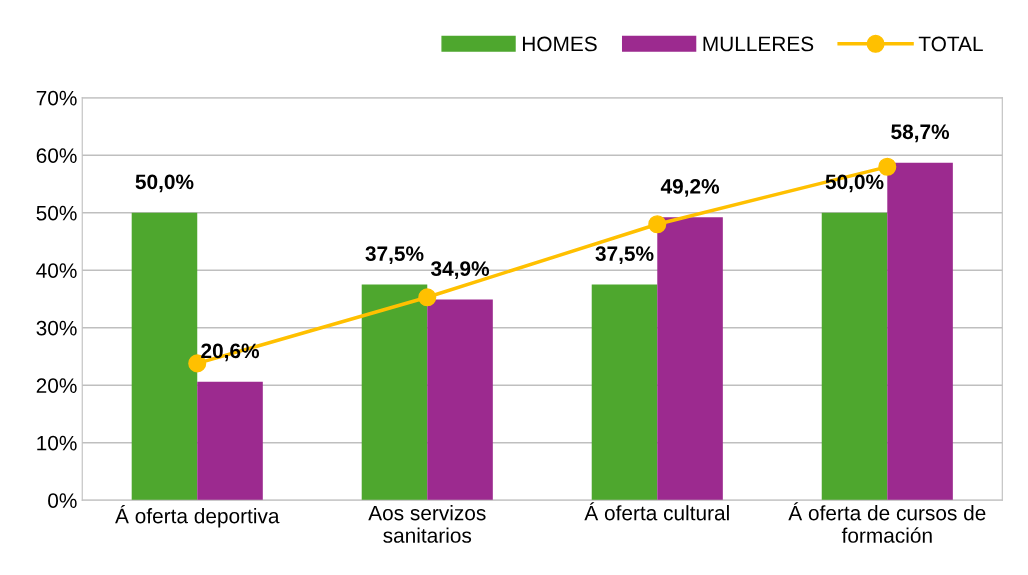 Image resolution: width=1028 pixels, height=575 pixels. What do you see at coordinates (950, 44) in the screenshot?
I see `legend-label: TOTAL` at bounding box center [950, 44].